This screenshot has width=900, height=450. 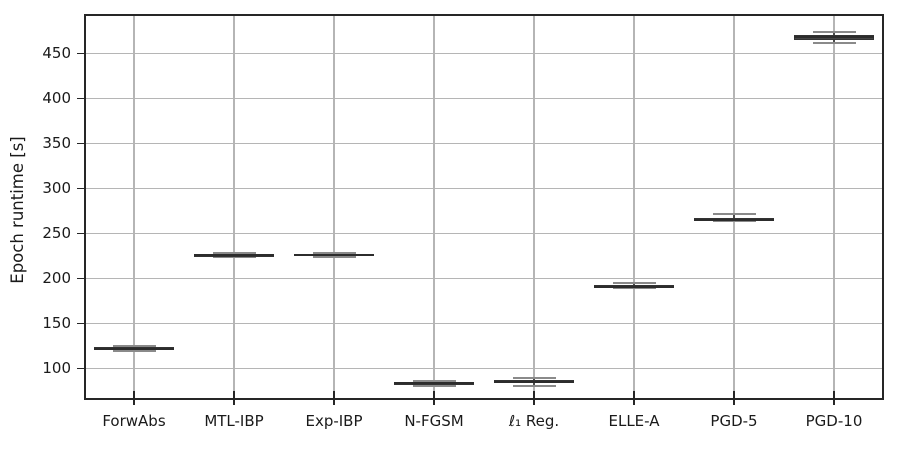 I want to click on y-tick-label: 100, so click(x=56, y=368).